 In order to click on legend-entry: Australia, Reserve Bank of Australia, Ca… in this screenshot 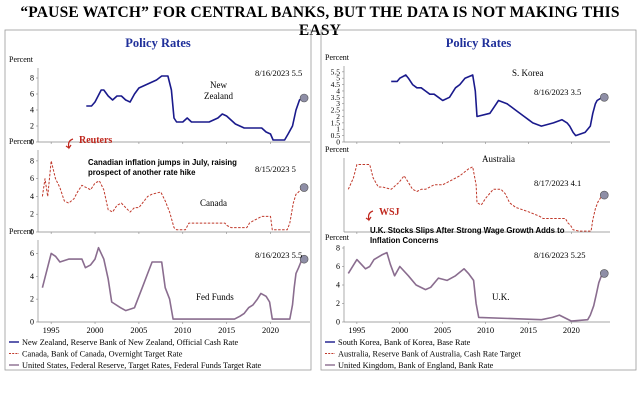, I will do `click(429, 354)`.